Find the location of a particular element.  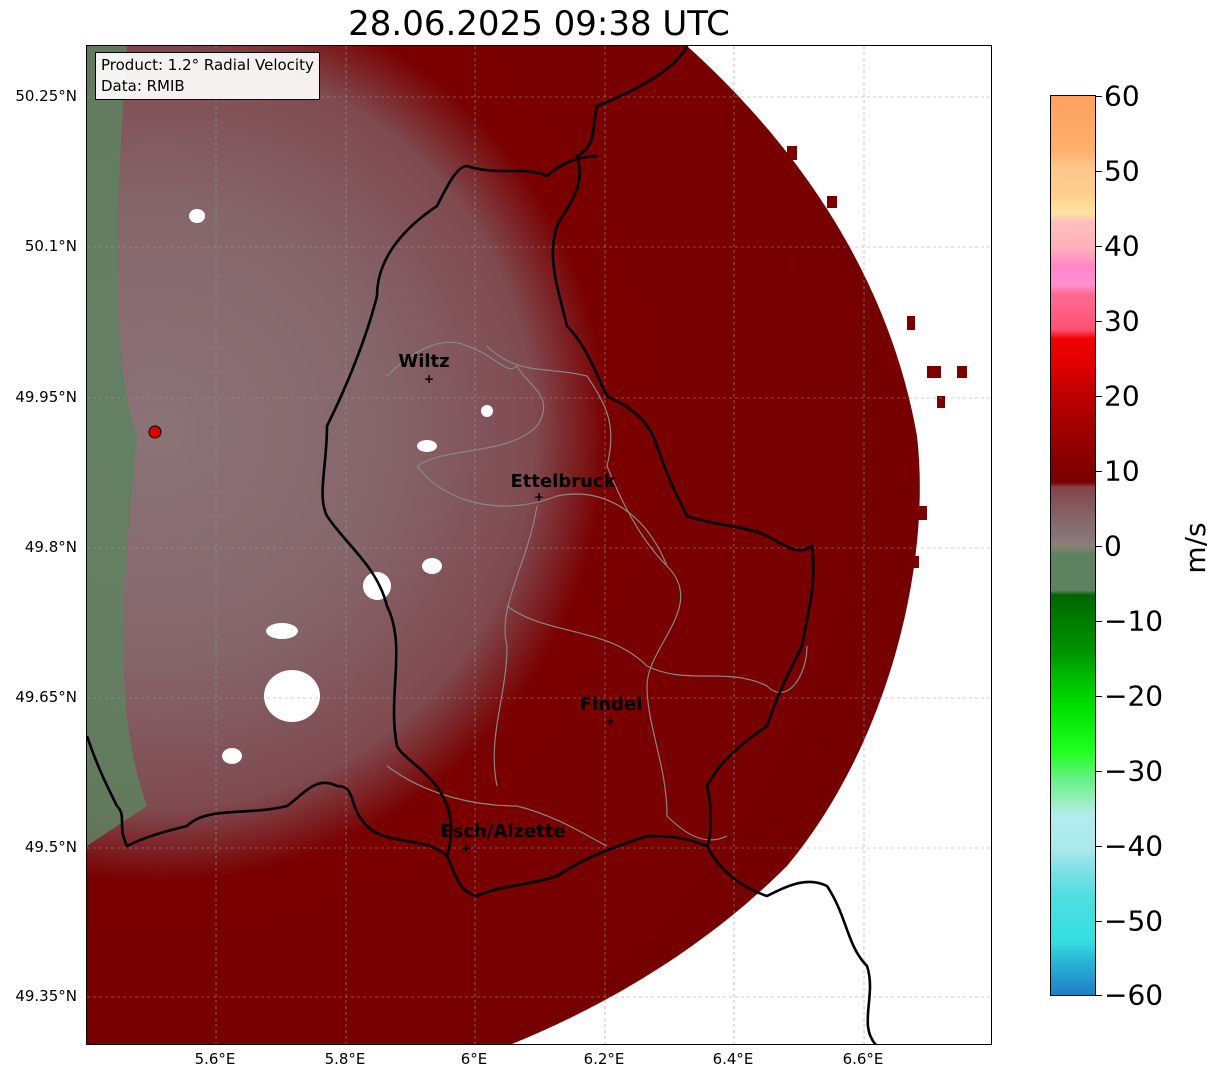

lon-tick: 6.2°E is located at coordinates (604, 1059).